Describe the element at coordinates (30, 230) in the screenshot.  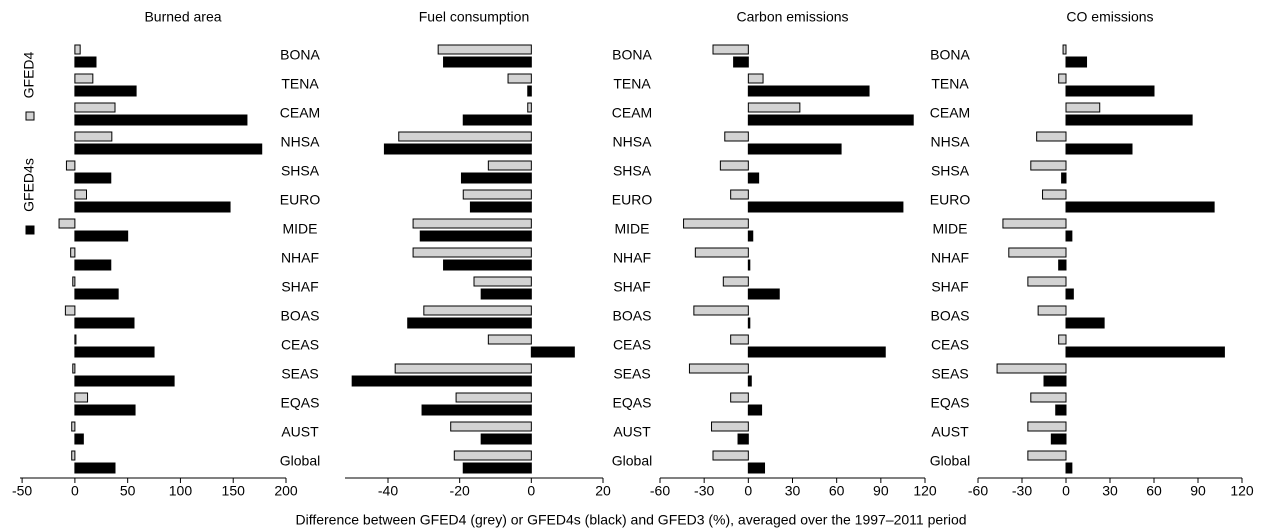
I see `legend-swatch` at that location.